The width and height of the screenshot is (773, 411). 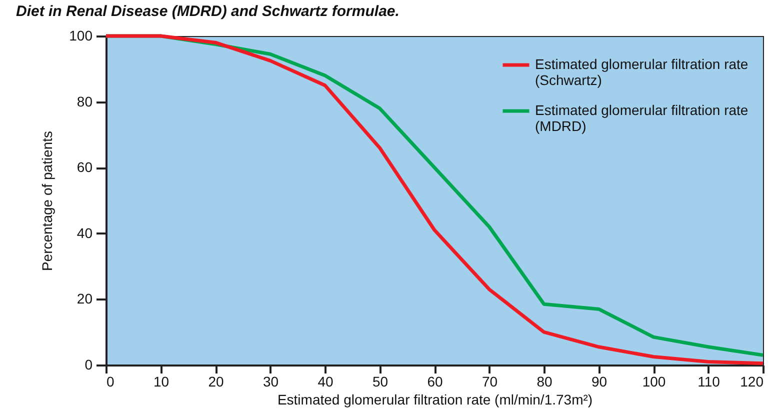 I want to click on x-tick-label: 90, so click(x=599, y=382).